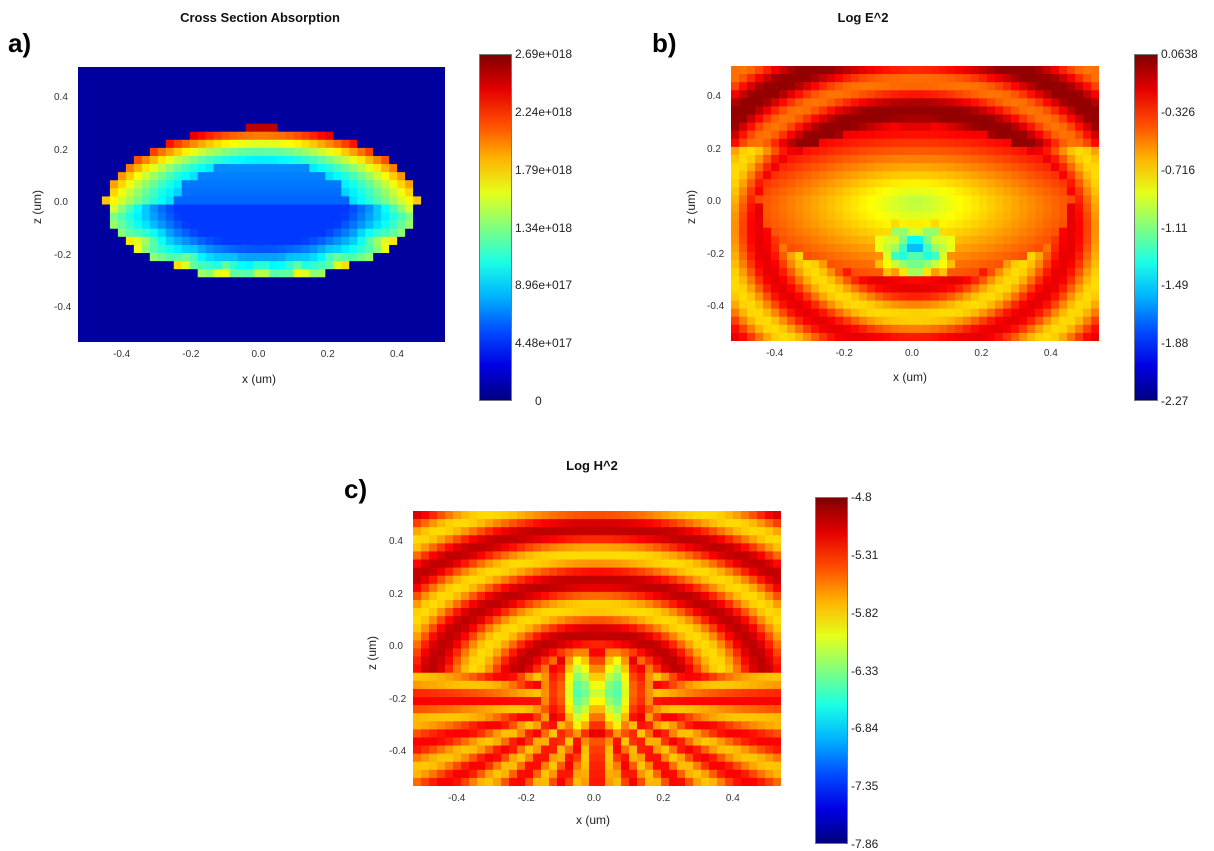 The image size is (1214, 851). What do you see at coordinates (526, 798) in the screenshot?
I see `x-tick-label: -0.2` at bounding box center [526, 798].